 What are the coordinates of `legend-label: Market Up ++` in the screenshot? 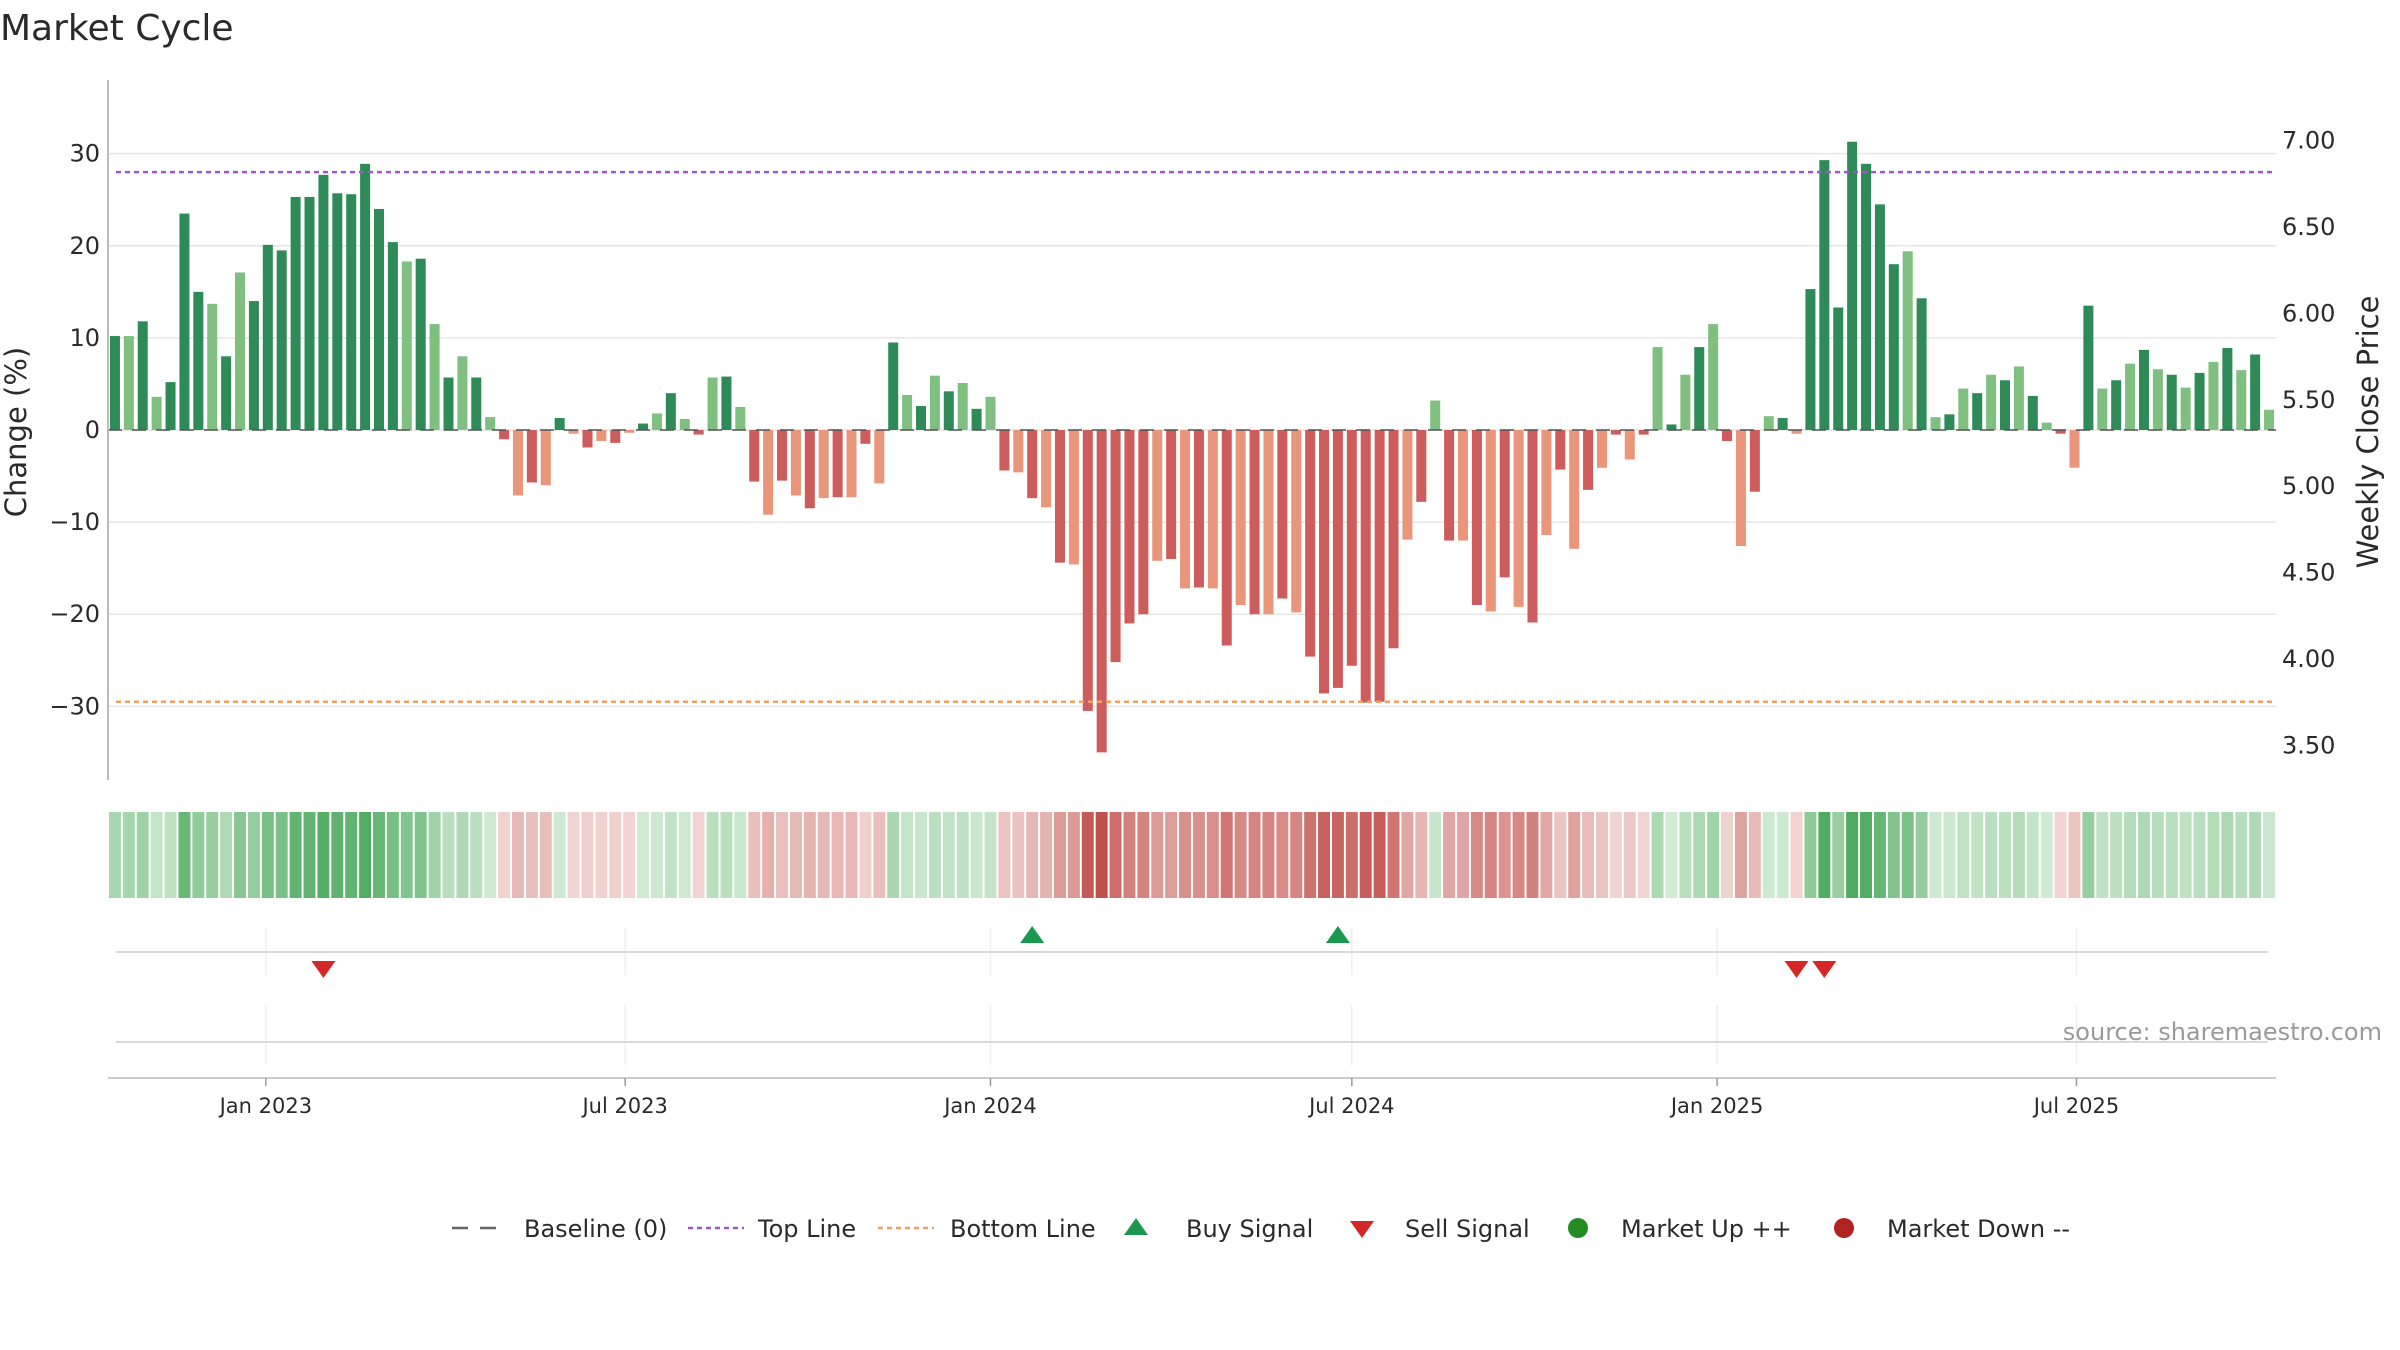 It's located at (1706, 1229).